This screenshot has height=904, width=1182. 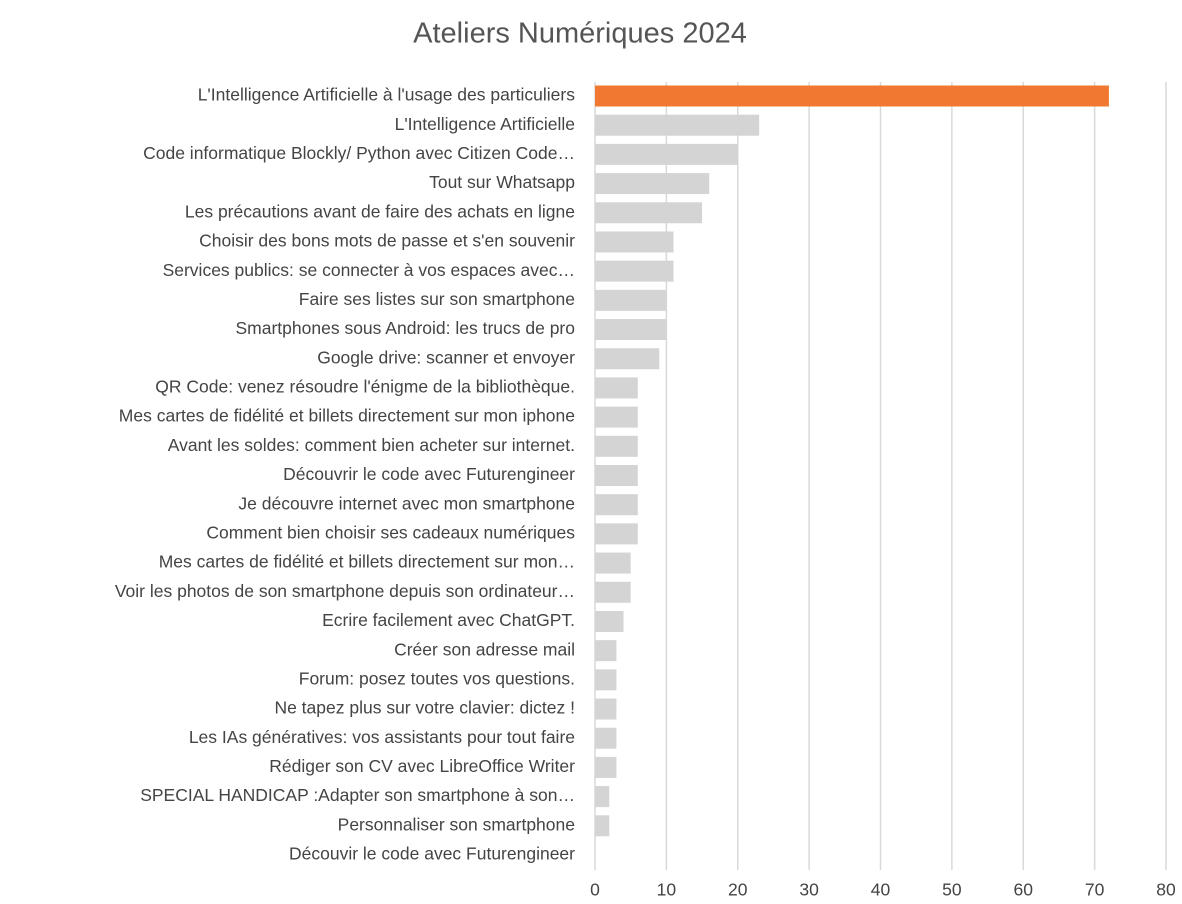 What do you see at coordinates (446, 357) in the screenshot?
I see `y-tick-label: Google drive: scanner et envoyer` at bounding box center [446, 357].